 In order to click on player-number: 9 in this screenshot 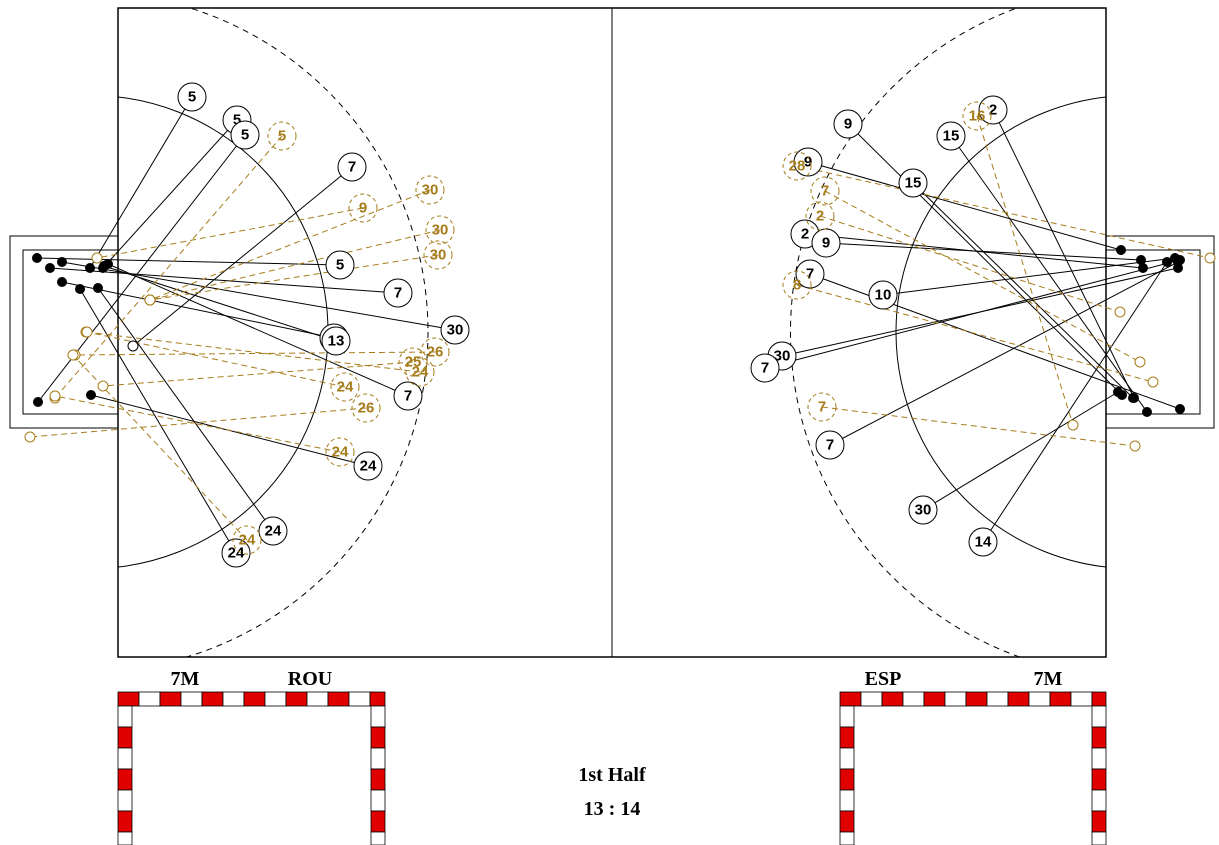, I will do `click(363, 208)`.